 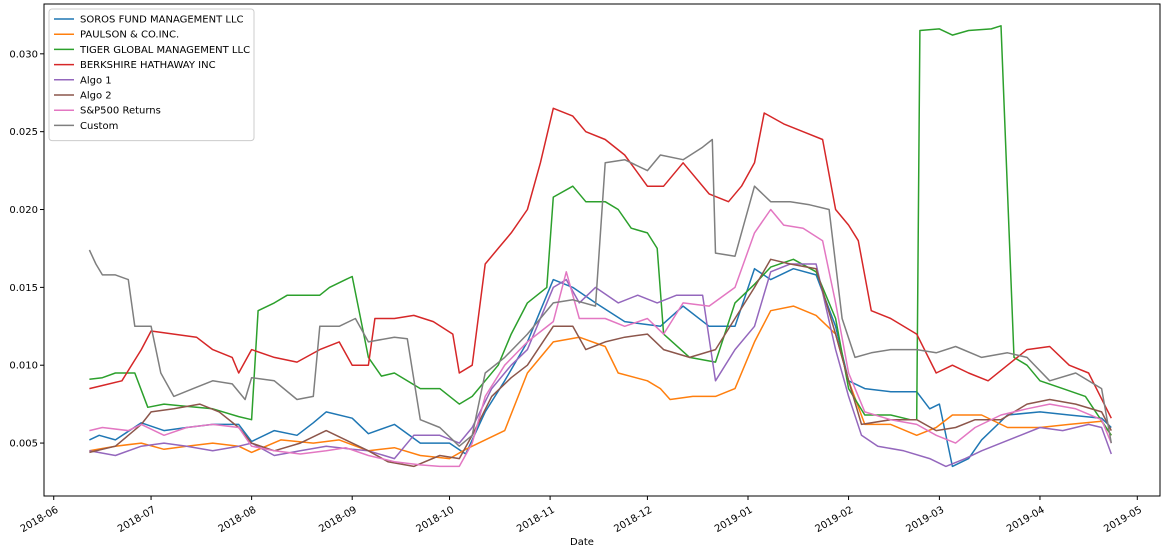 I want to click on legend-entry: SOROS FUND MANAGEMENT LLC, so click(x=162, y=20).